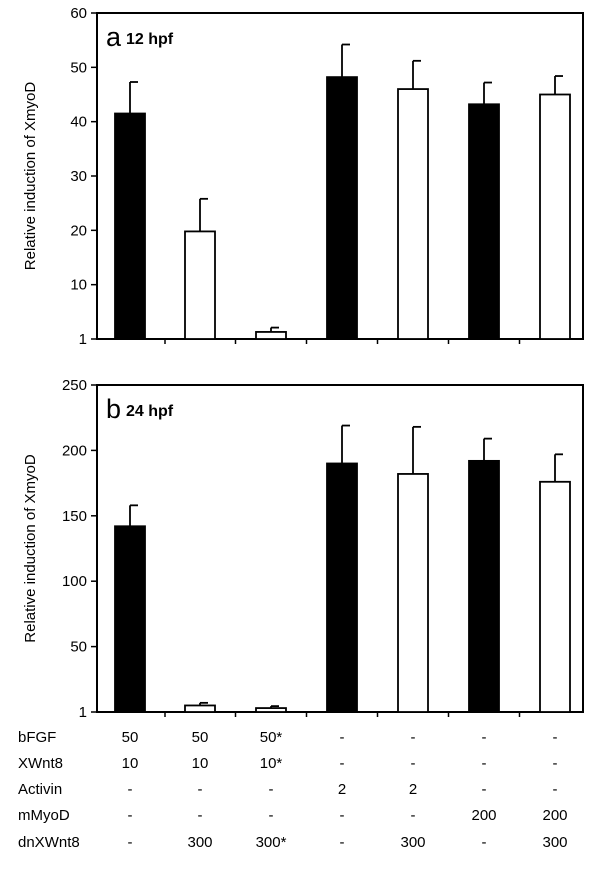 The width and height of the screenshot is (593, 872). I want to click on condition-cell-mmyod-5: -, so click(413, 815).